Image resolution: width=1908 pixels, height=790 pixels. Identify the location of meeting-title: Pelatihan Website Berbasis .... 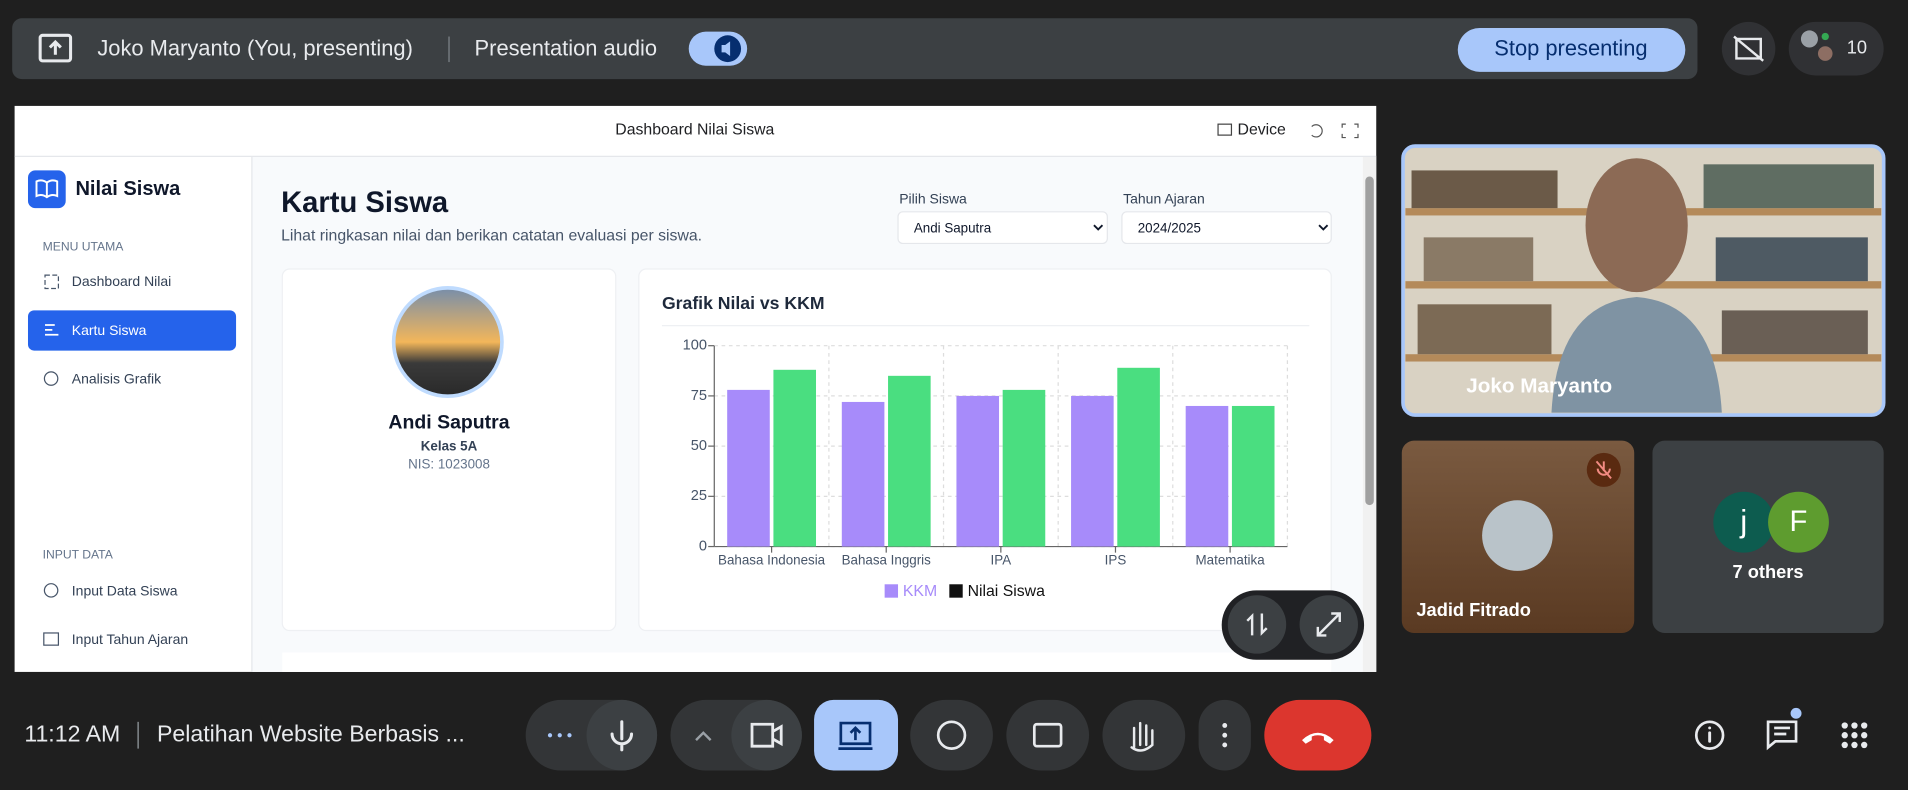
(311, 733).